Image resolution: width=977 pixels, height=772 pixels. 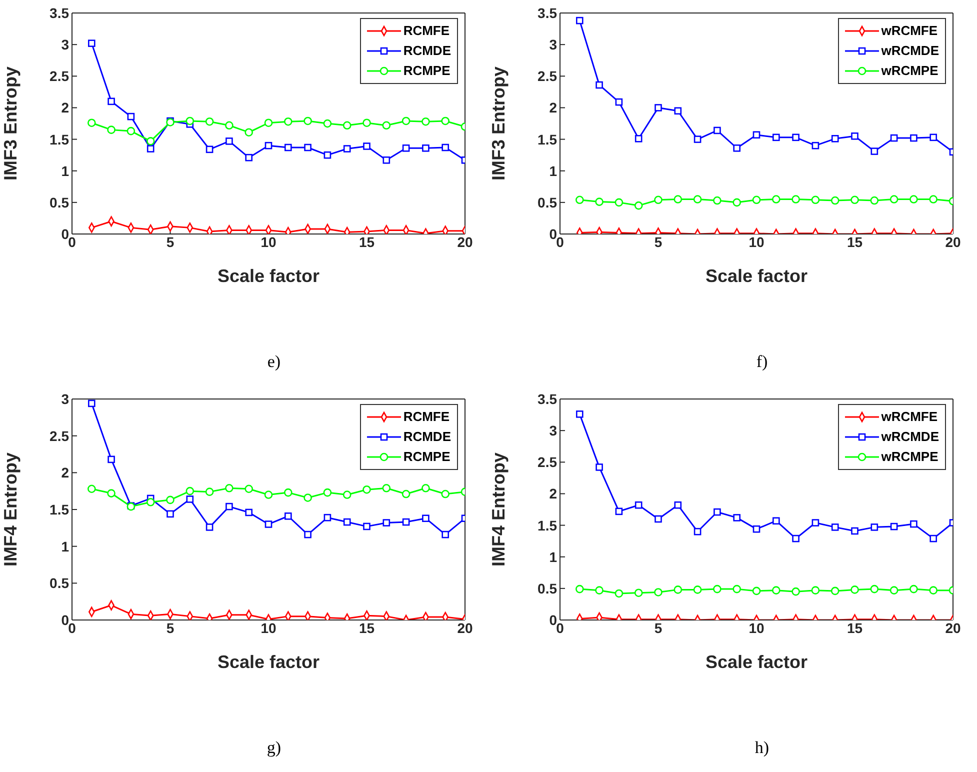 I want to click on text: h), so click(x=762, y=748).